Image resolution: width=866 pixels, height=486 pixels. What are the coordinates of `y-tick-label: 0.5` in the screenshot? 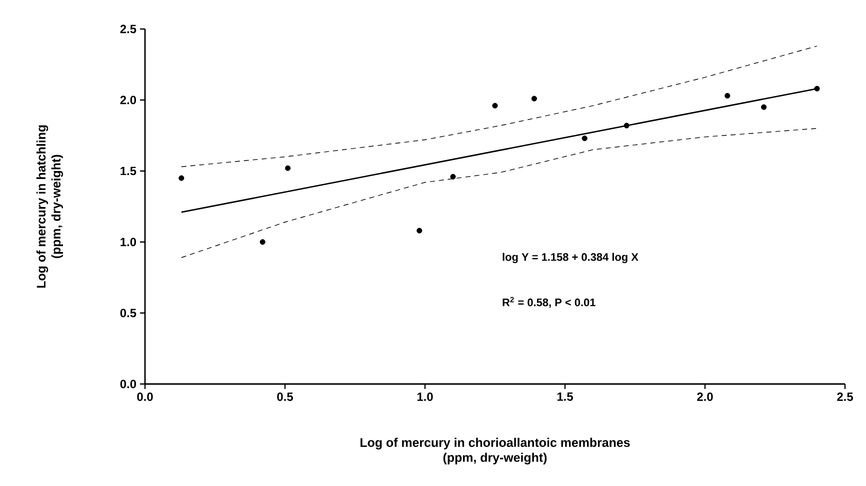 It's located at (128, 313).